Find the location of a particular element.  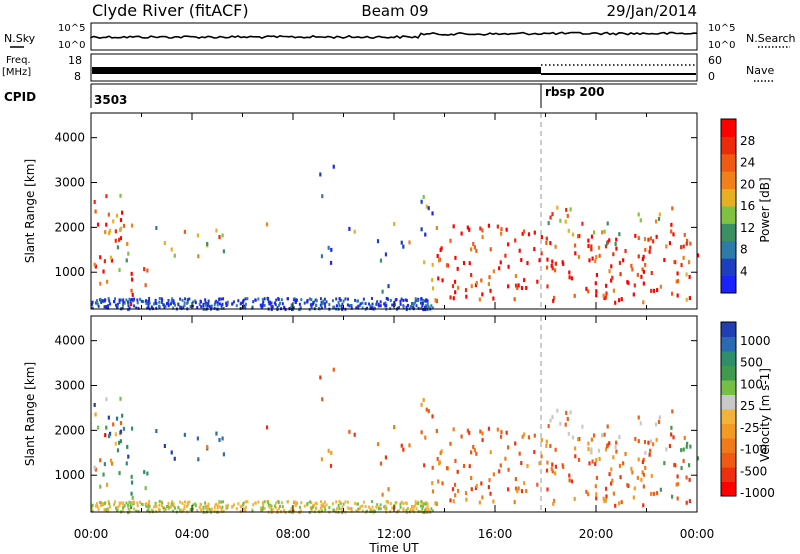

velocity-colorbar-label: Velocity [m s-1] is located at coordinates (765, 415).